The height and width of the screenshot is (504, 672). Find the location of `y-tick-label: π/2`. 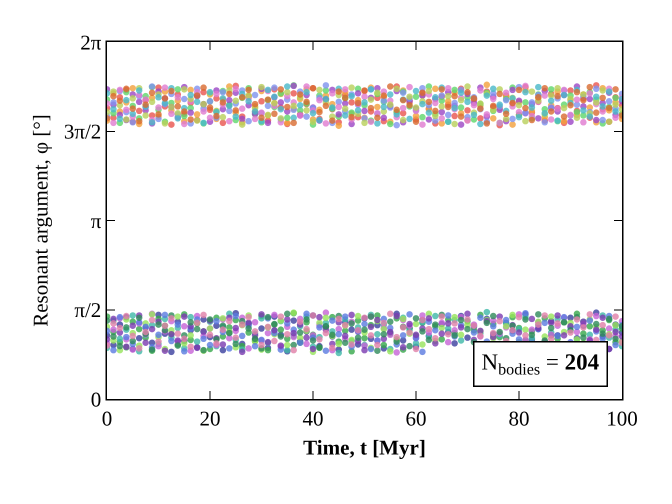

y-tick-label: π/2 is located at coordinates (88, 310).